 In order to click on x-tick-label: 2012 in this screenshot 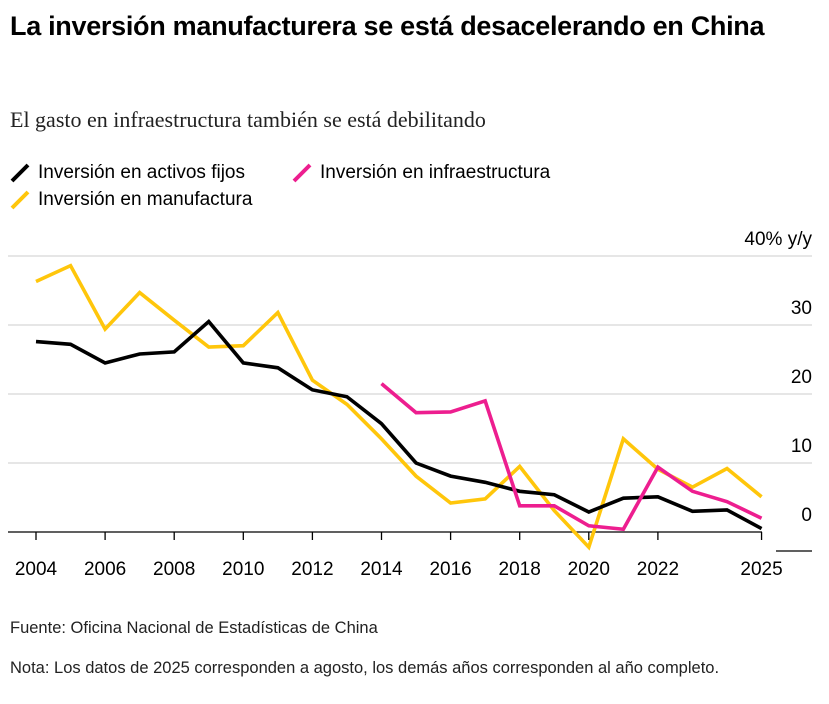, I will do `click(312, 569)`.